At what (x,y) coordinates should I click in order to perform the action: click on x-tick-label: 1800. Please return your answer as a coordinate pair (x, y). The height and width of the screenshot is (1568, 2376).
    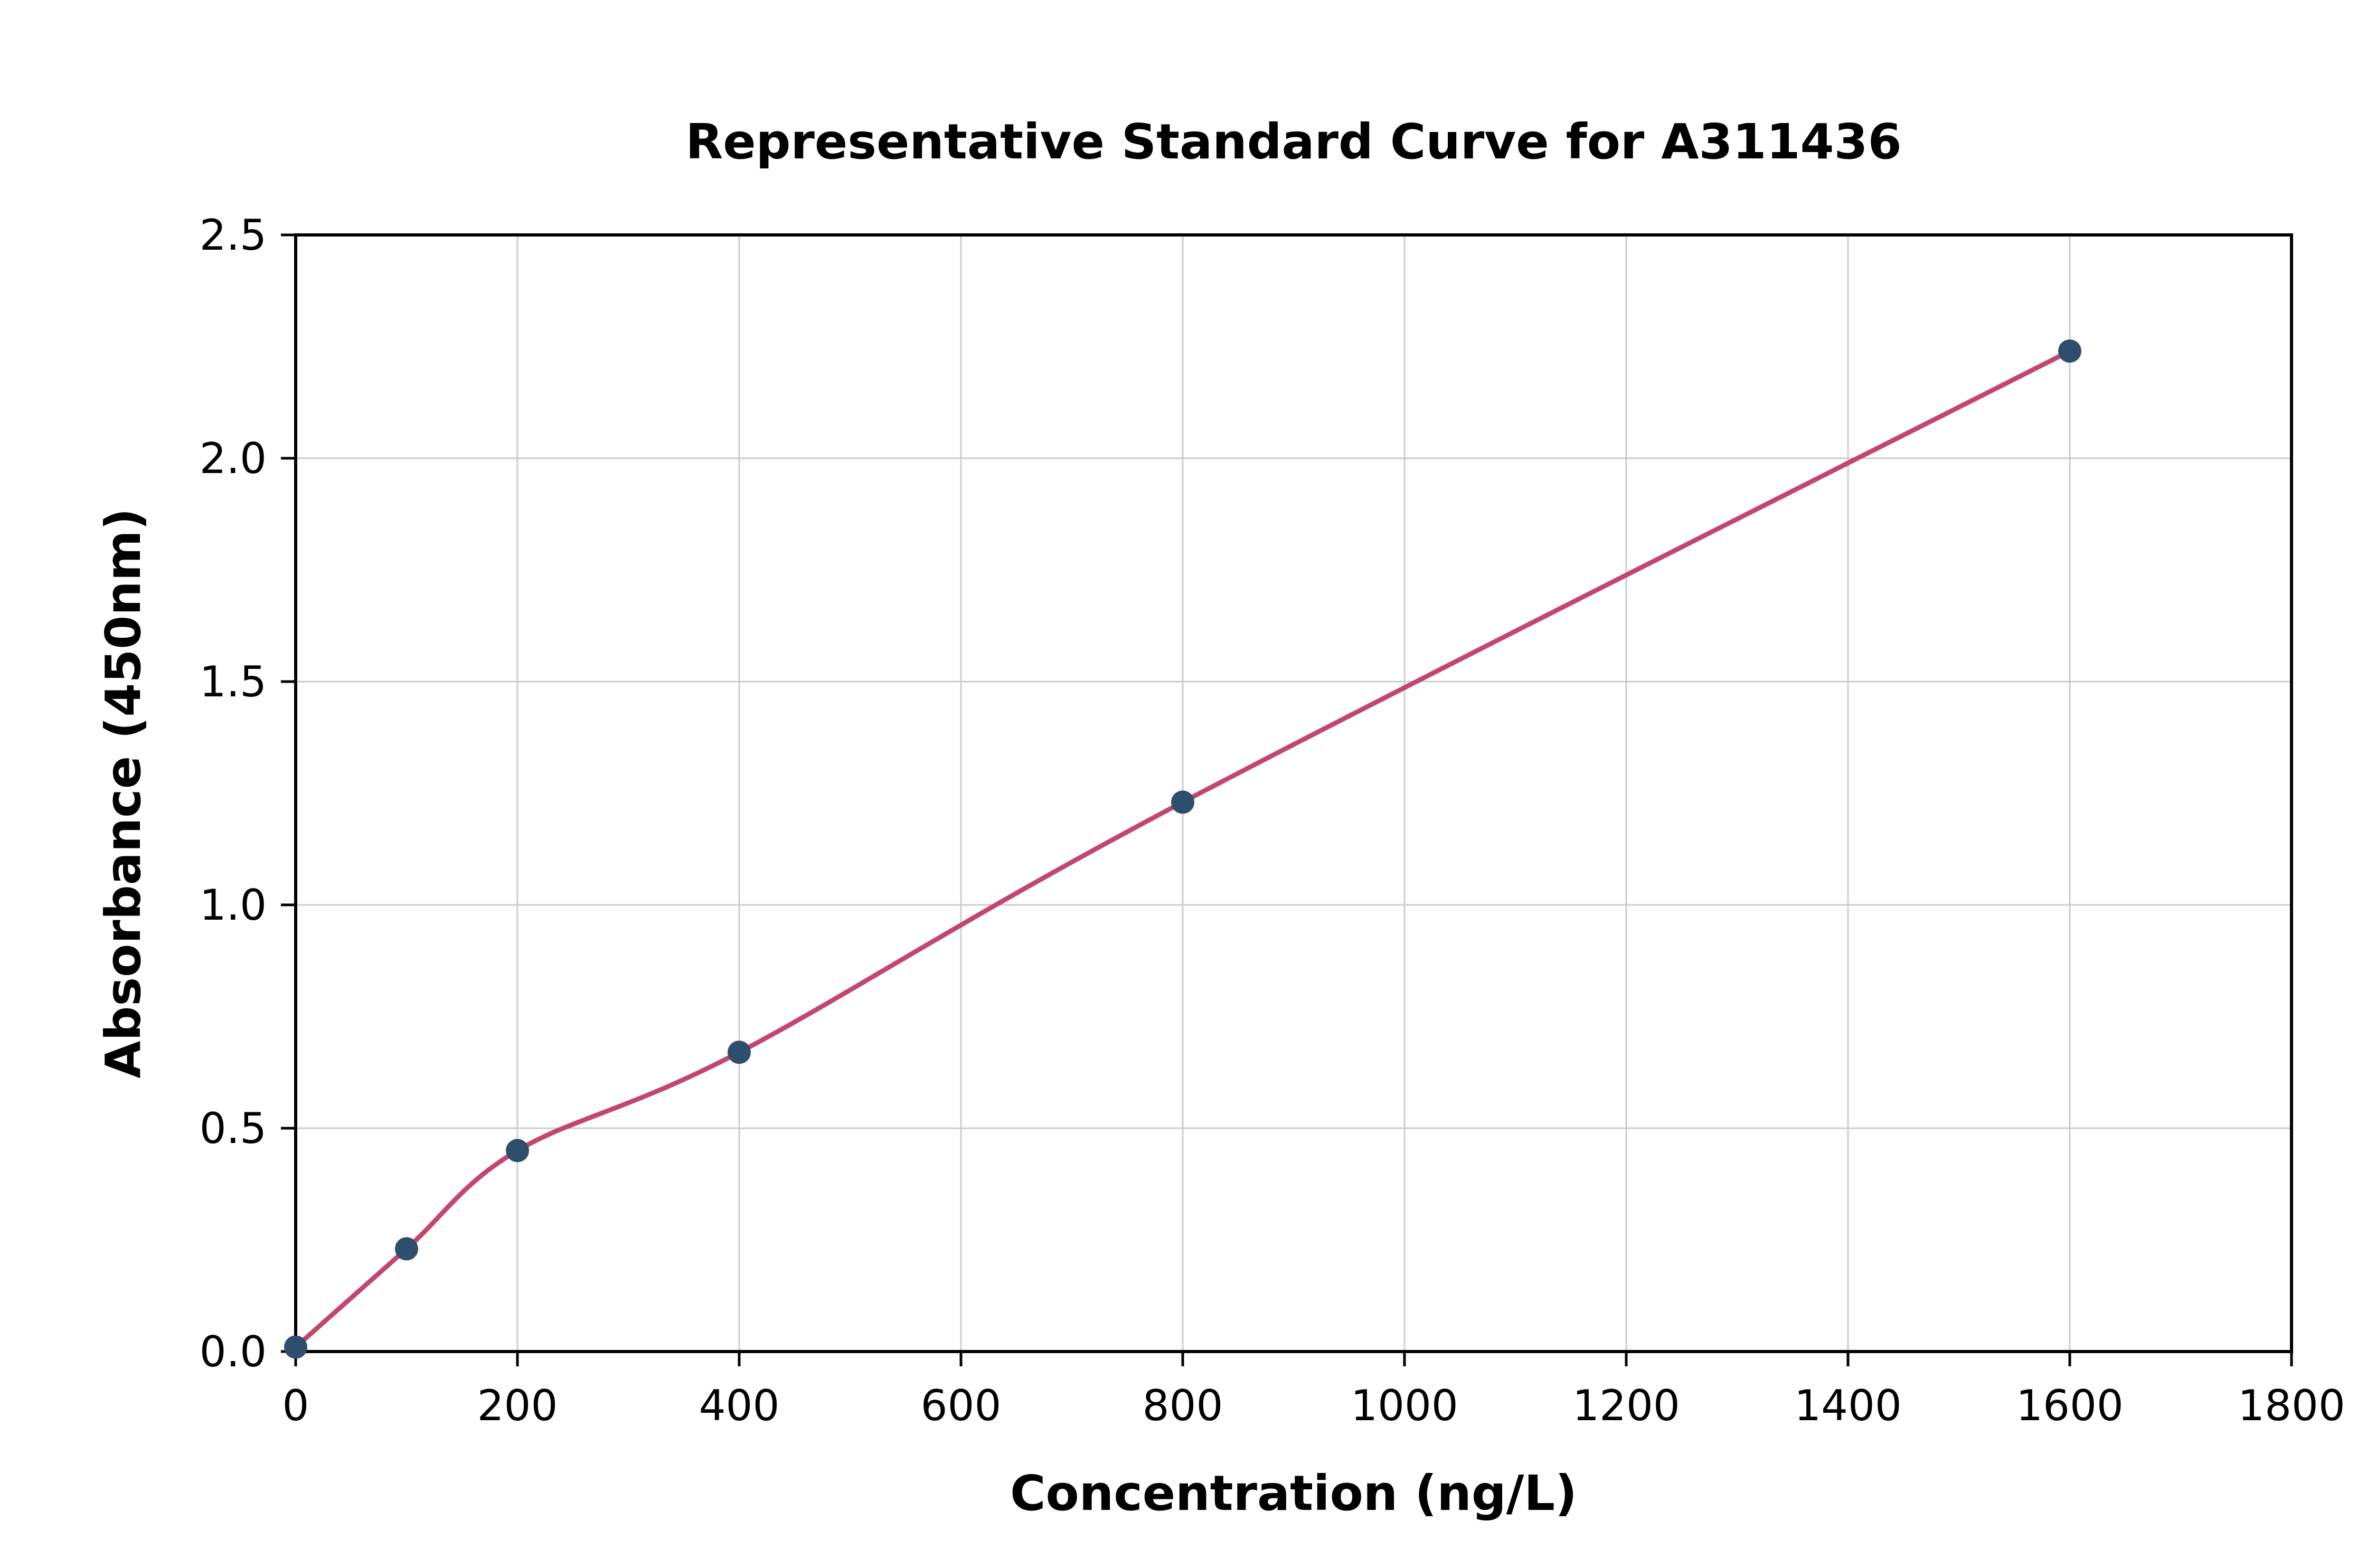
    Looking at the image, I should click on (2291, 1406).